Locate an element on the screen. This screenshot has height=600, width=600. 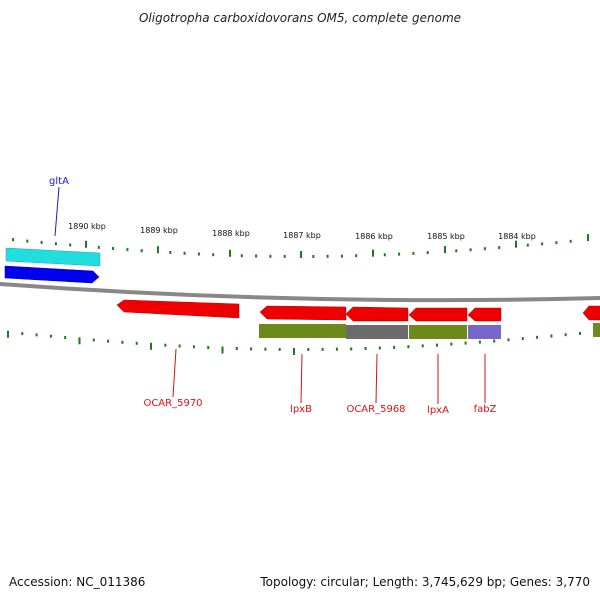
reverse-tick-track is located at coordinates (294, 342).